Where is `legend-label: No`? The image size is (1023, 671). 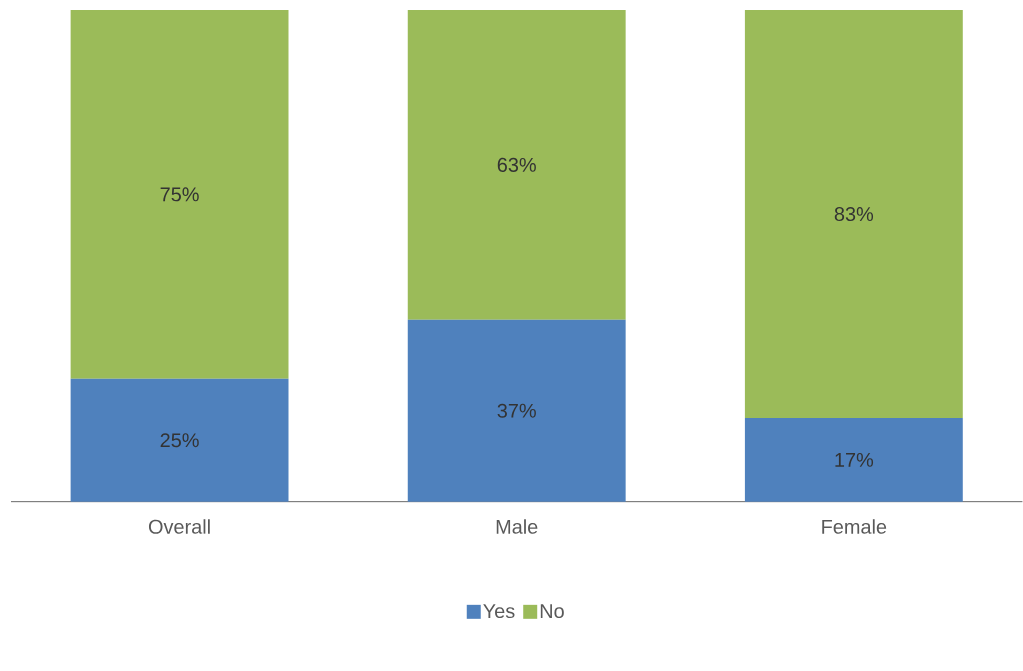 legend-label: No is located at coordinates (552, 611).